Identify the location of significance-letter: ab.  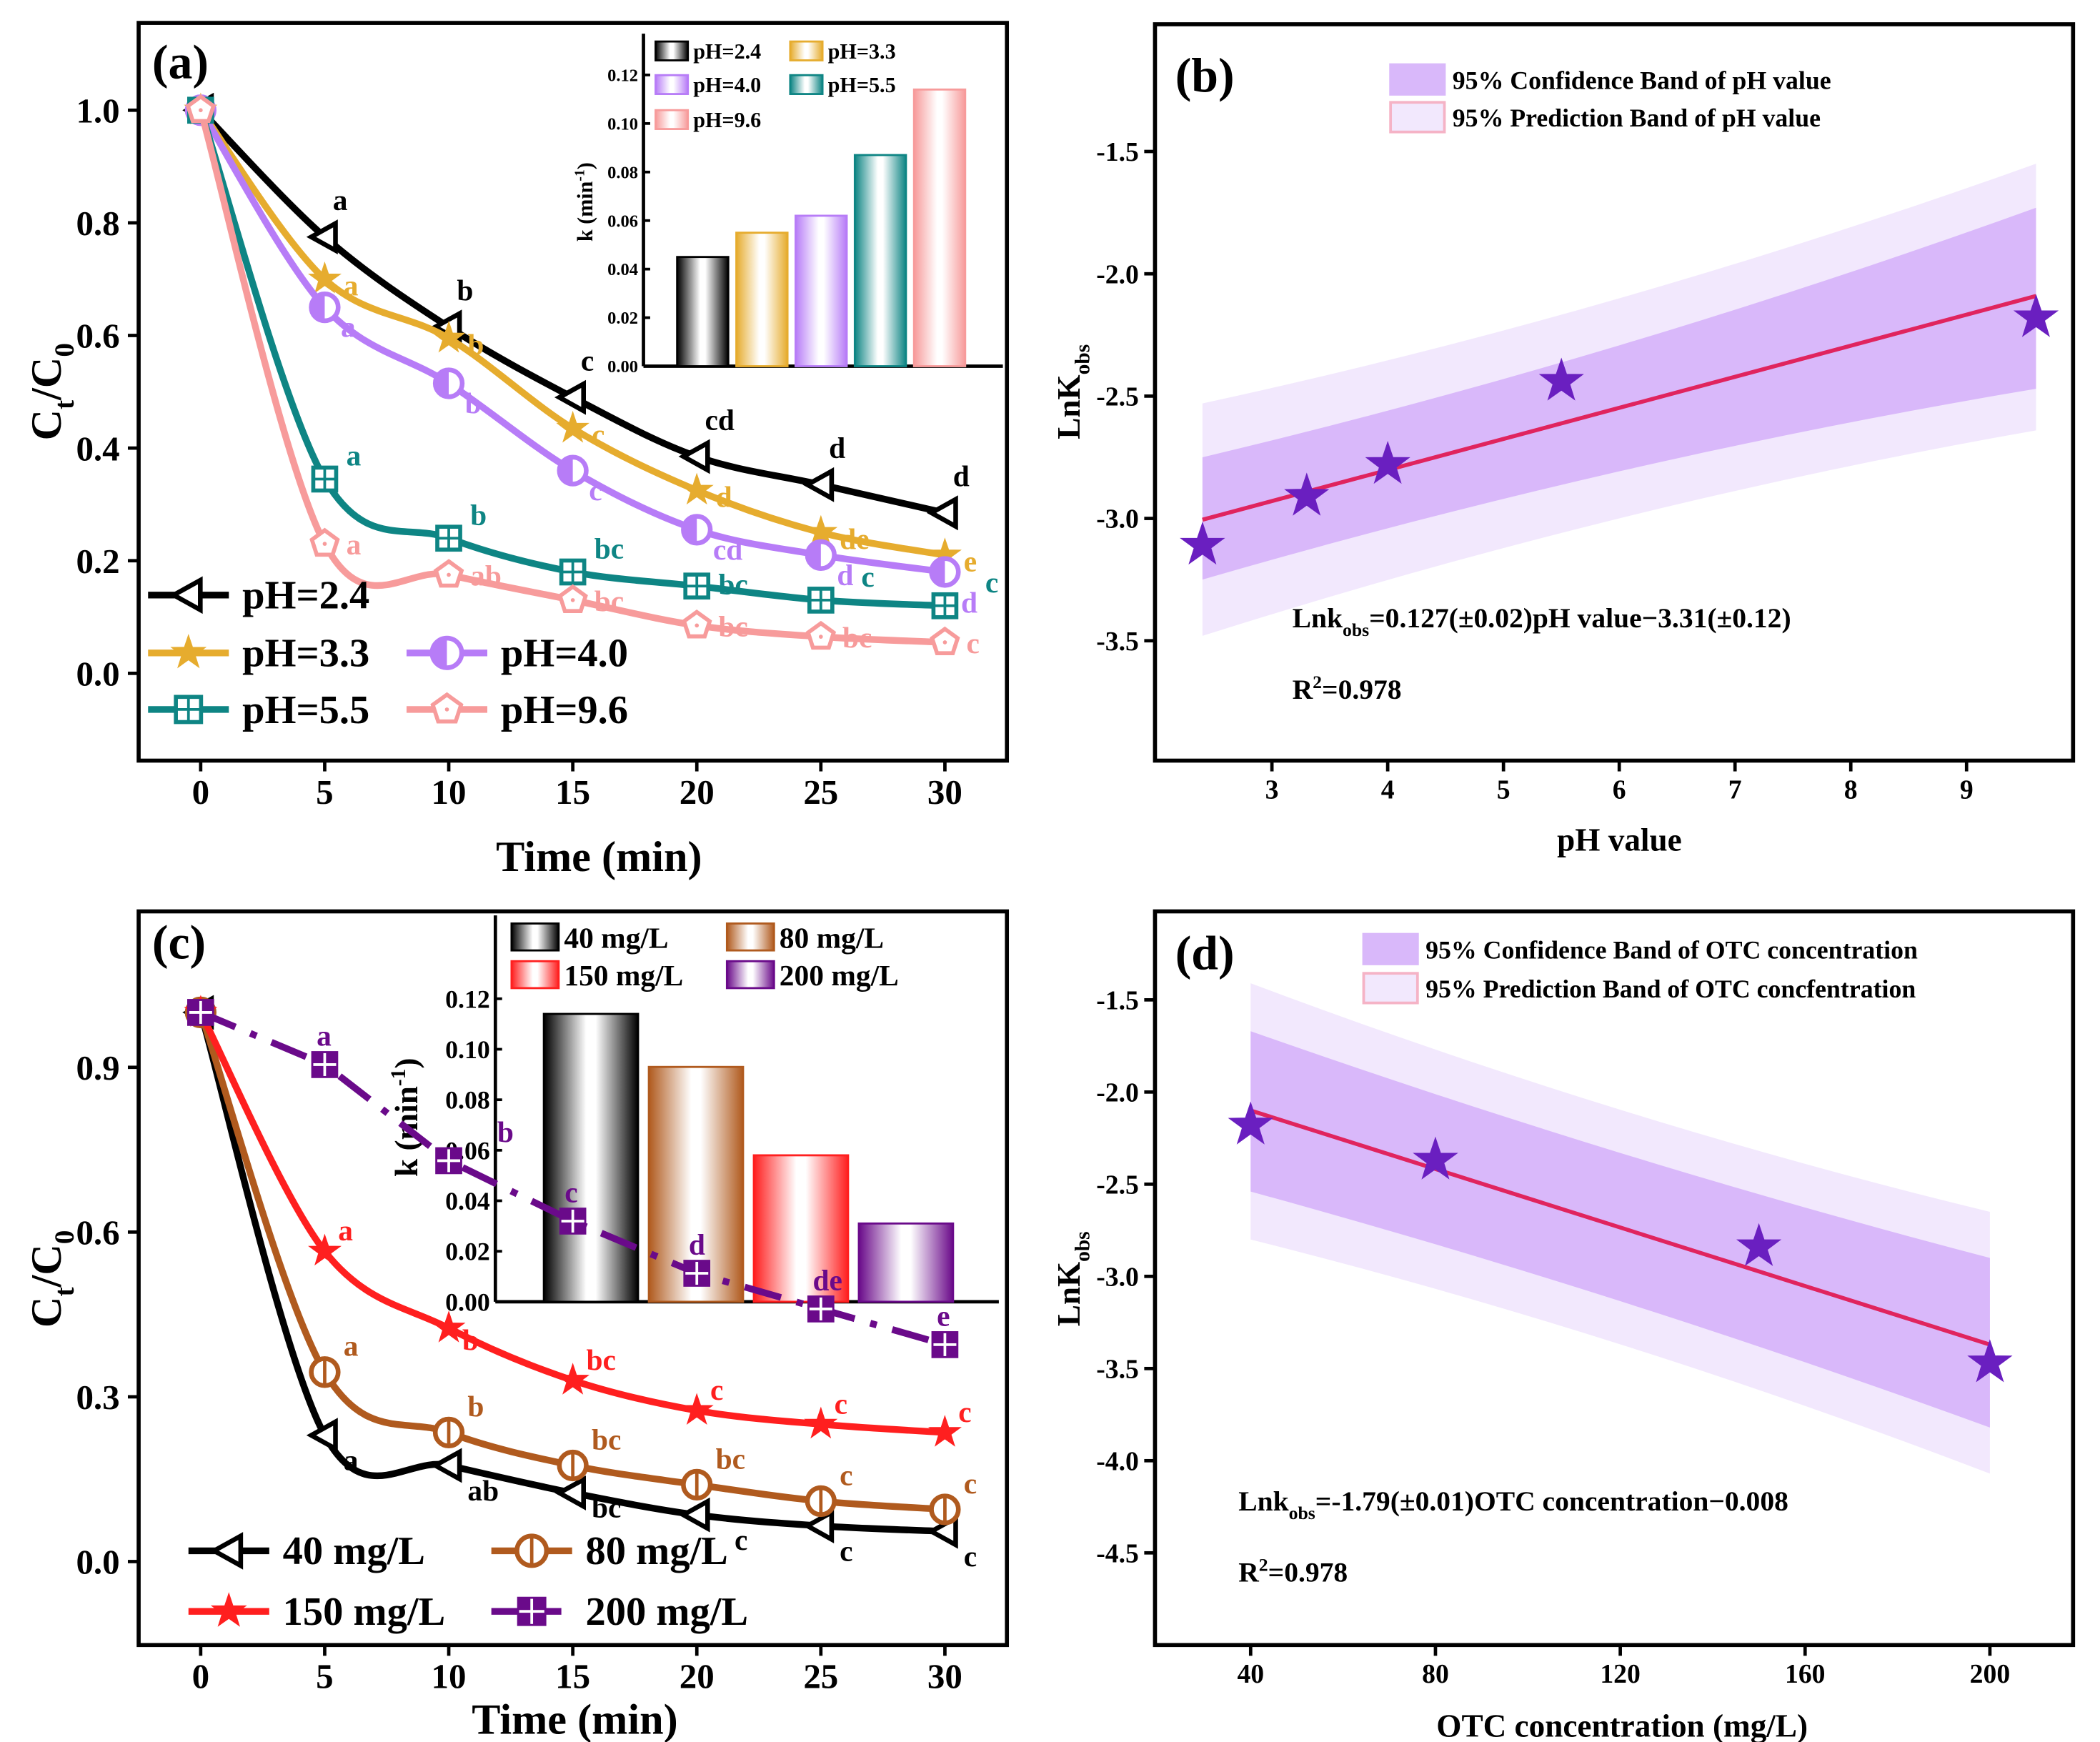
(483, 1490).